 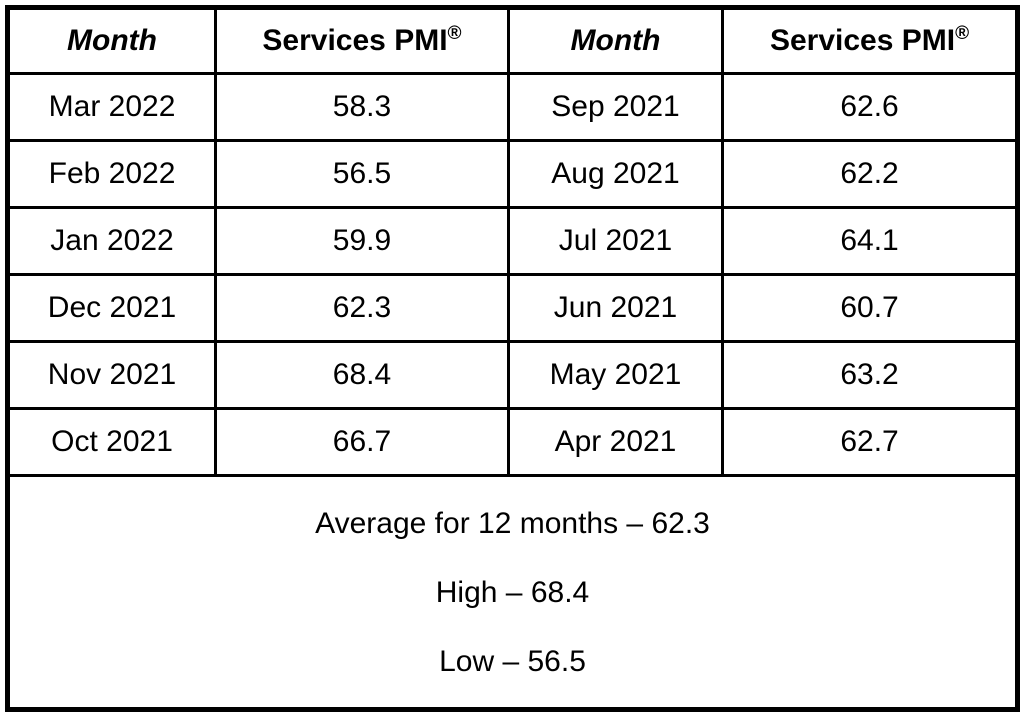 I want to click on pmi-value-cell: 64.1, so click(x=870, y=241).